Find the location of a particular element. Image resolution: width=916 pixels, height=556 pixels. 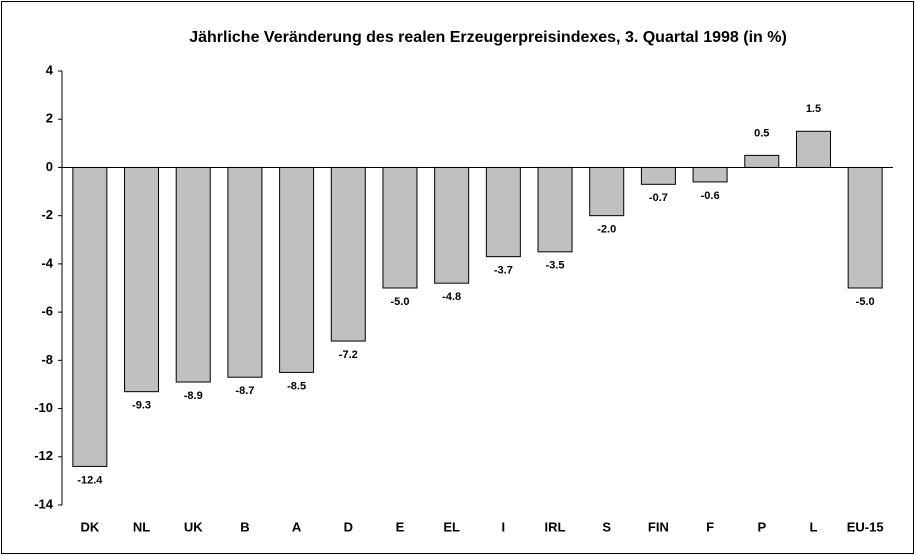

value-label: -7.2 is located at coordinates (348, 355).